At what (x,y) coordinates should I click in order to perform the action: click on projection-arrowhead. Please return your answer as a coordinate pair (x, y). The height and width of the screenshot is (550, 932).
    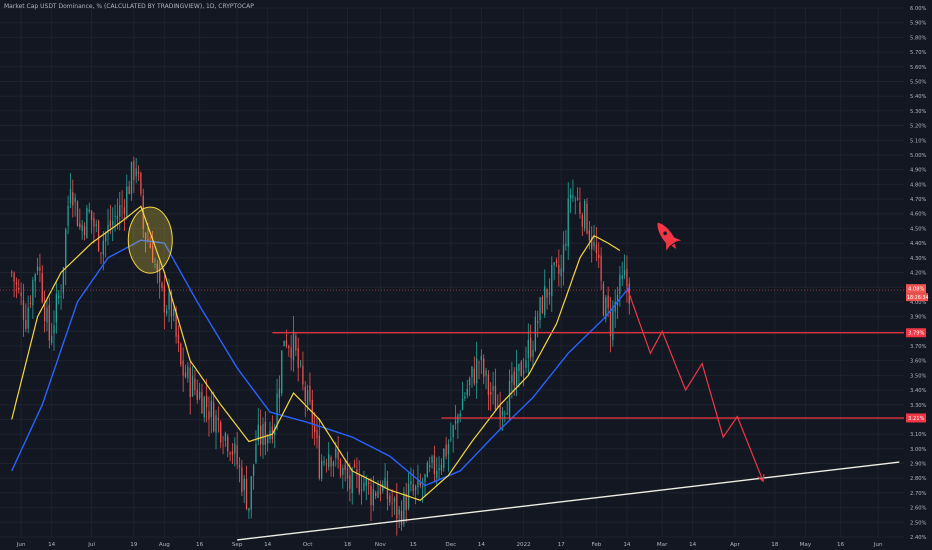
    Looking at the image, I should click on (761, 478).